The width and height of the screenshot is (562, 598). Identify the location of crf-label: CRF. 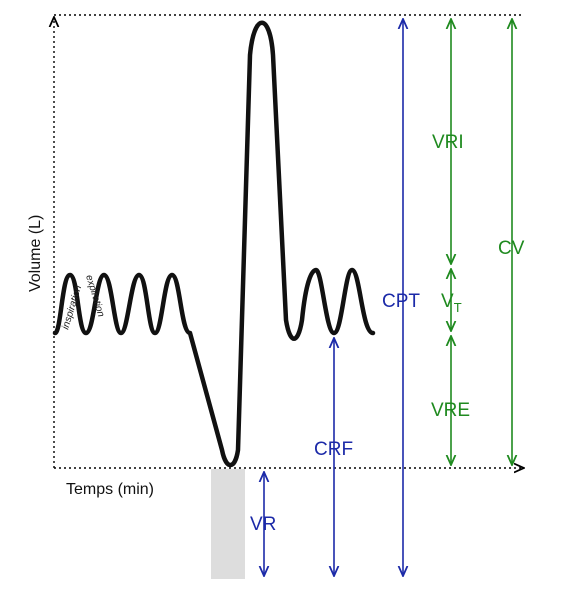
(333, 449).